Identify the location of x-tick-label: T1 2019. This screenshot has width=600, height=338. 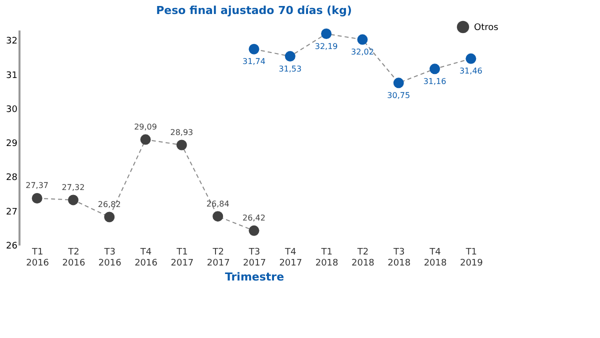
(472, 258).